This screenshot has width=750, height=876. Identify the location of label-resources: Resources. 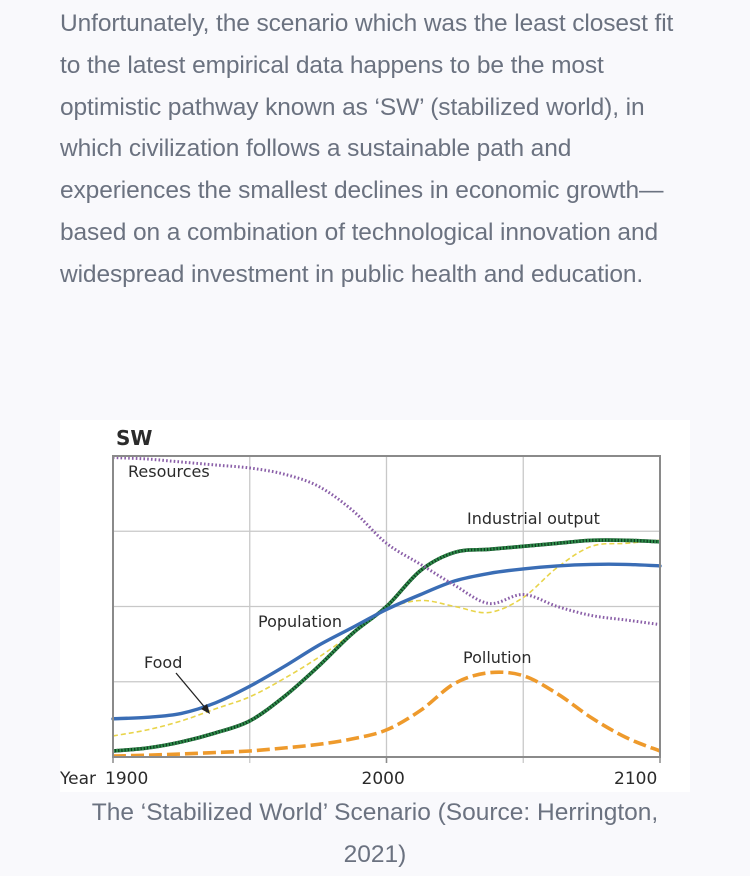
(169, 471).